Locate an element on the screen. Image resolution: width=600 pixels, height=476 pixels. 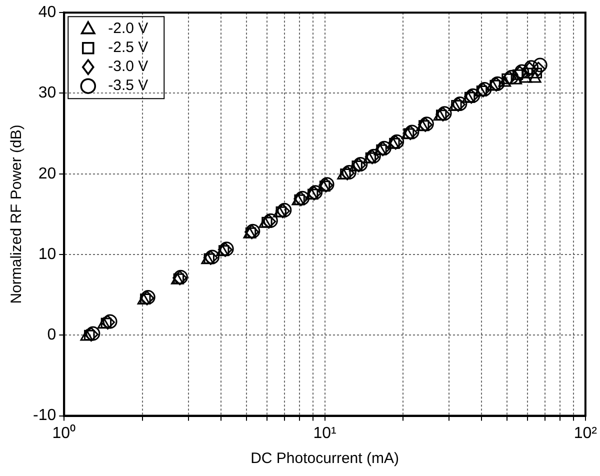
y-tick-label: 20 is located at coordinates (47, 173).